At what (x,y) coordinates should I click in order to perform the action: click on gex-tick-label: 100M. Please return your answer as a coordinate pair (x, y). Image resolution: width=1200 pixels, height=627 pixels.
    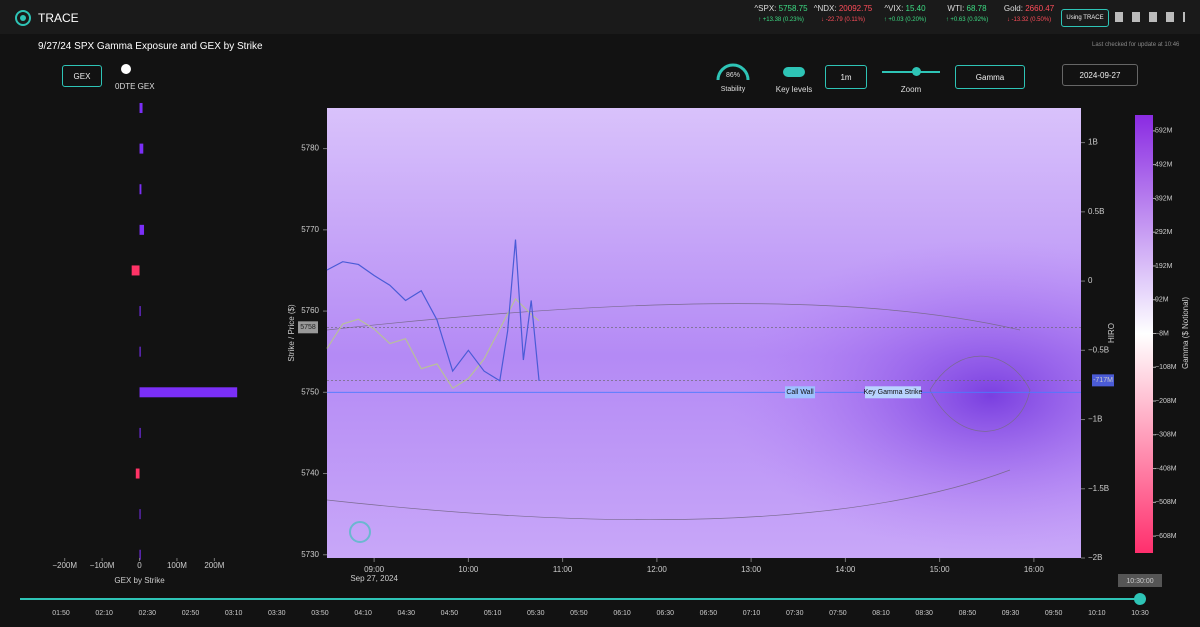
    Looking at the image, I should click on (177, 565).